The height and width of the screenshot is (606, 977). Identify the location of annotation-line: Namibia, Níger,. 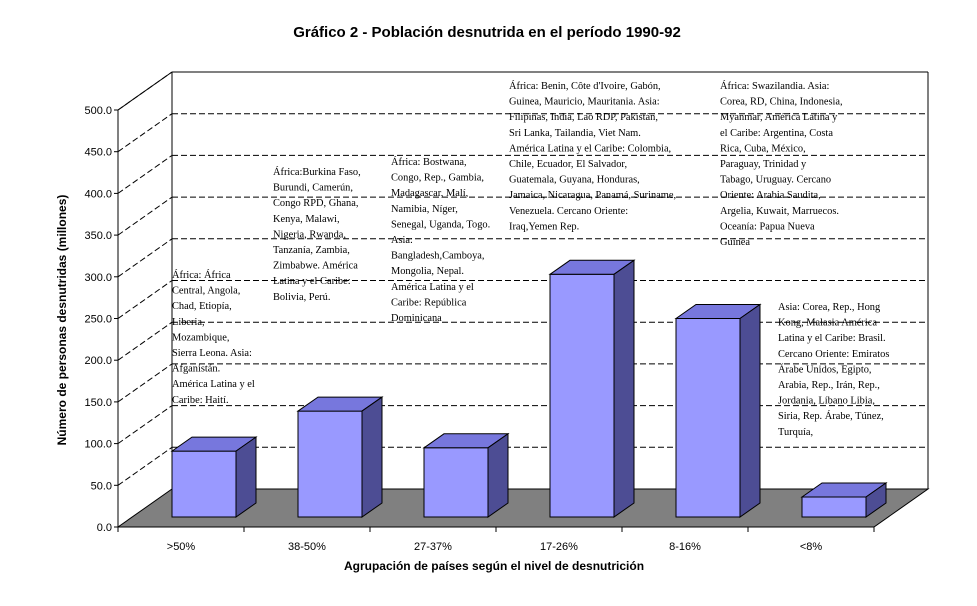
(424, 209).